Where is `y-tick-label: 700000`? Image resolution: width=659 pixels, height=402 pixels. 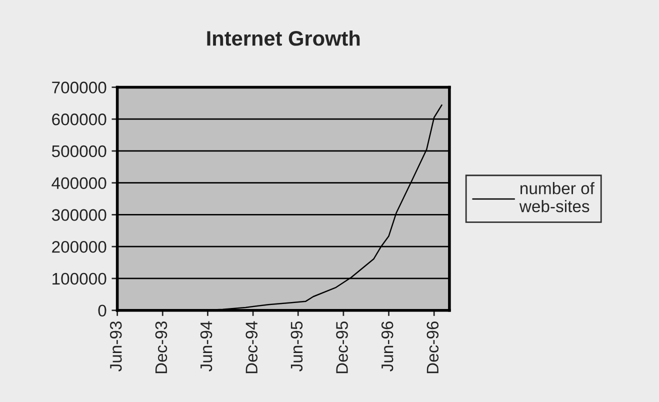 y-tick-label: 700000 is located at coordinates (79, 88).